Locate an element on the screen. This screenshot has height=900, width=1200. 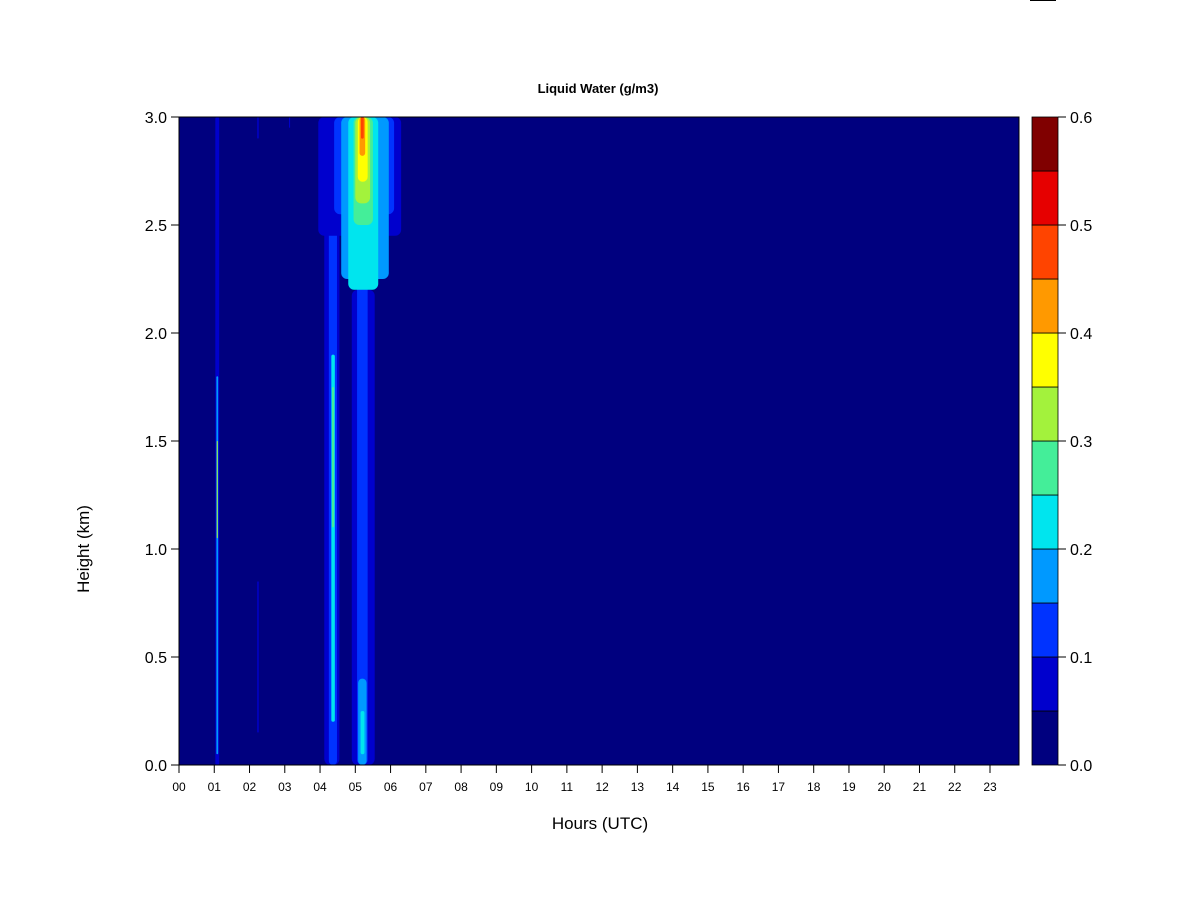
contour-column-0420-peak is located at coordinates (333, 457).